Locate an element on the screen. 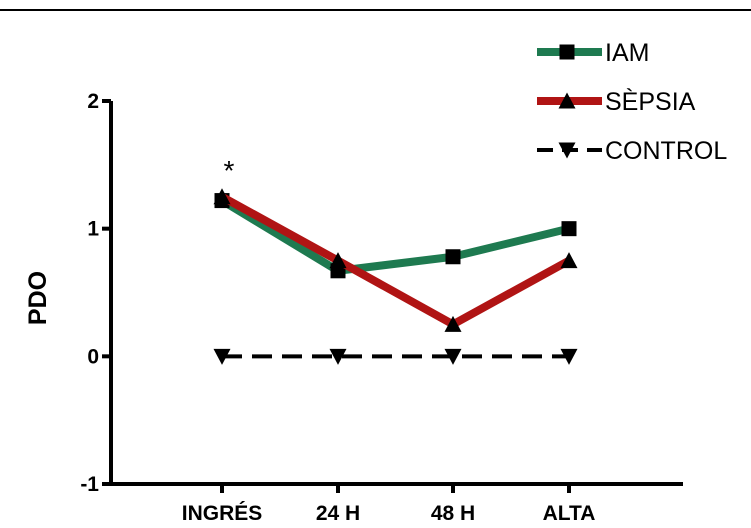 The width and height of the screenshot is (751, 528). y-axis-label: PDO is located at coordinates (38, 298).